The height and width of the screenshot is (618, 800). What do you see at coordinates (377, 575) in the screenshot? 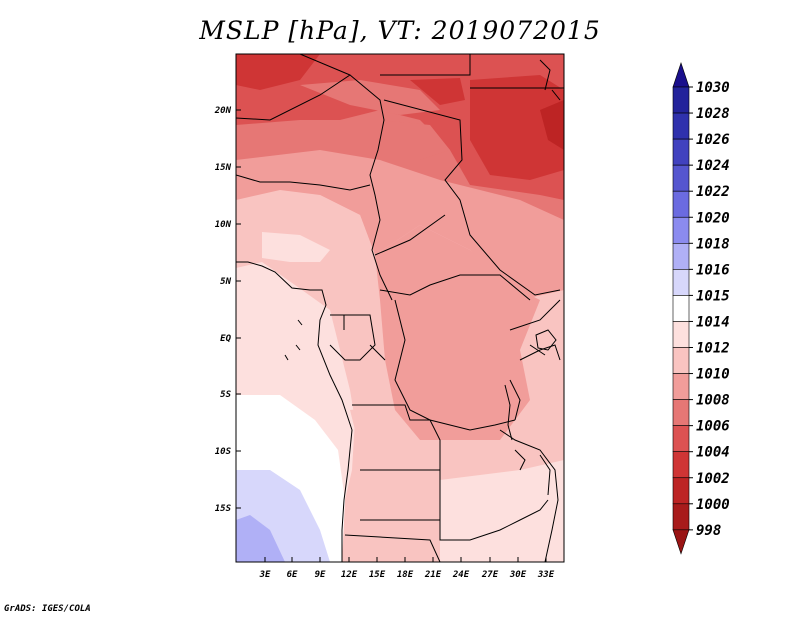
I see `lon-tick-label: 15E` at bounding box center [377, 575].